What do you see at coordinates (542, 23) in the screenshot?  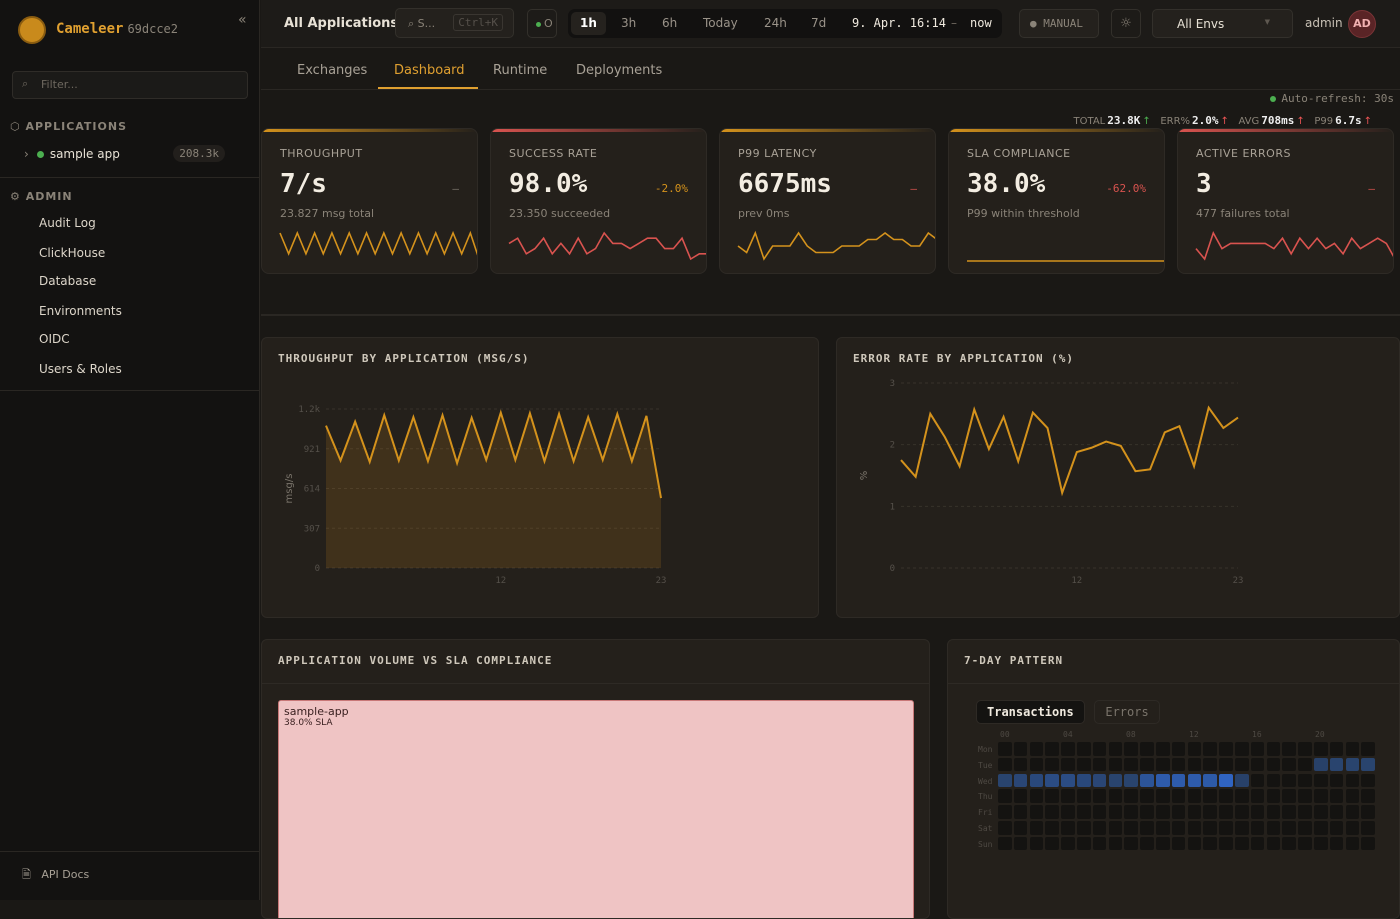 I see `status-button: O` at bounding box center [542, 23].